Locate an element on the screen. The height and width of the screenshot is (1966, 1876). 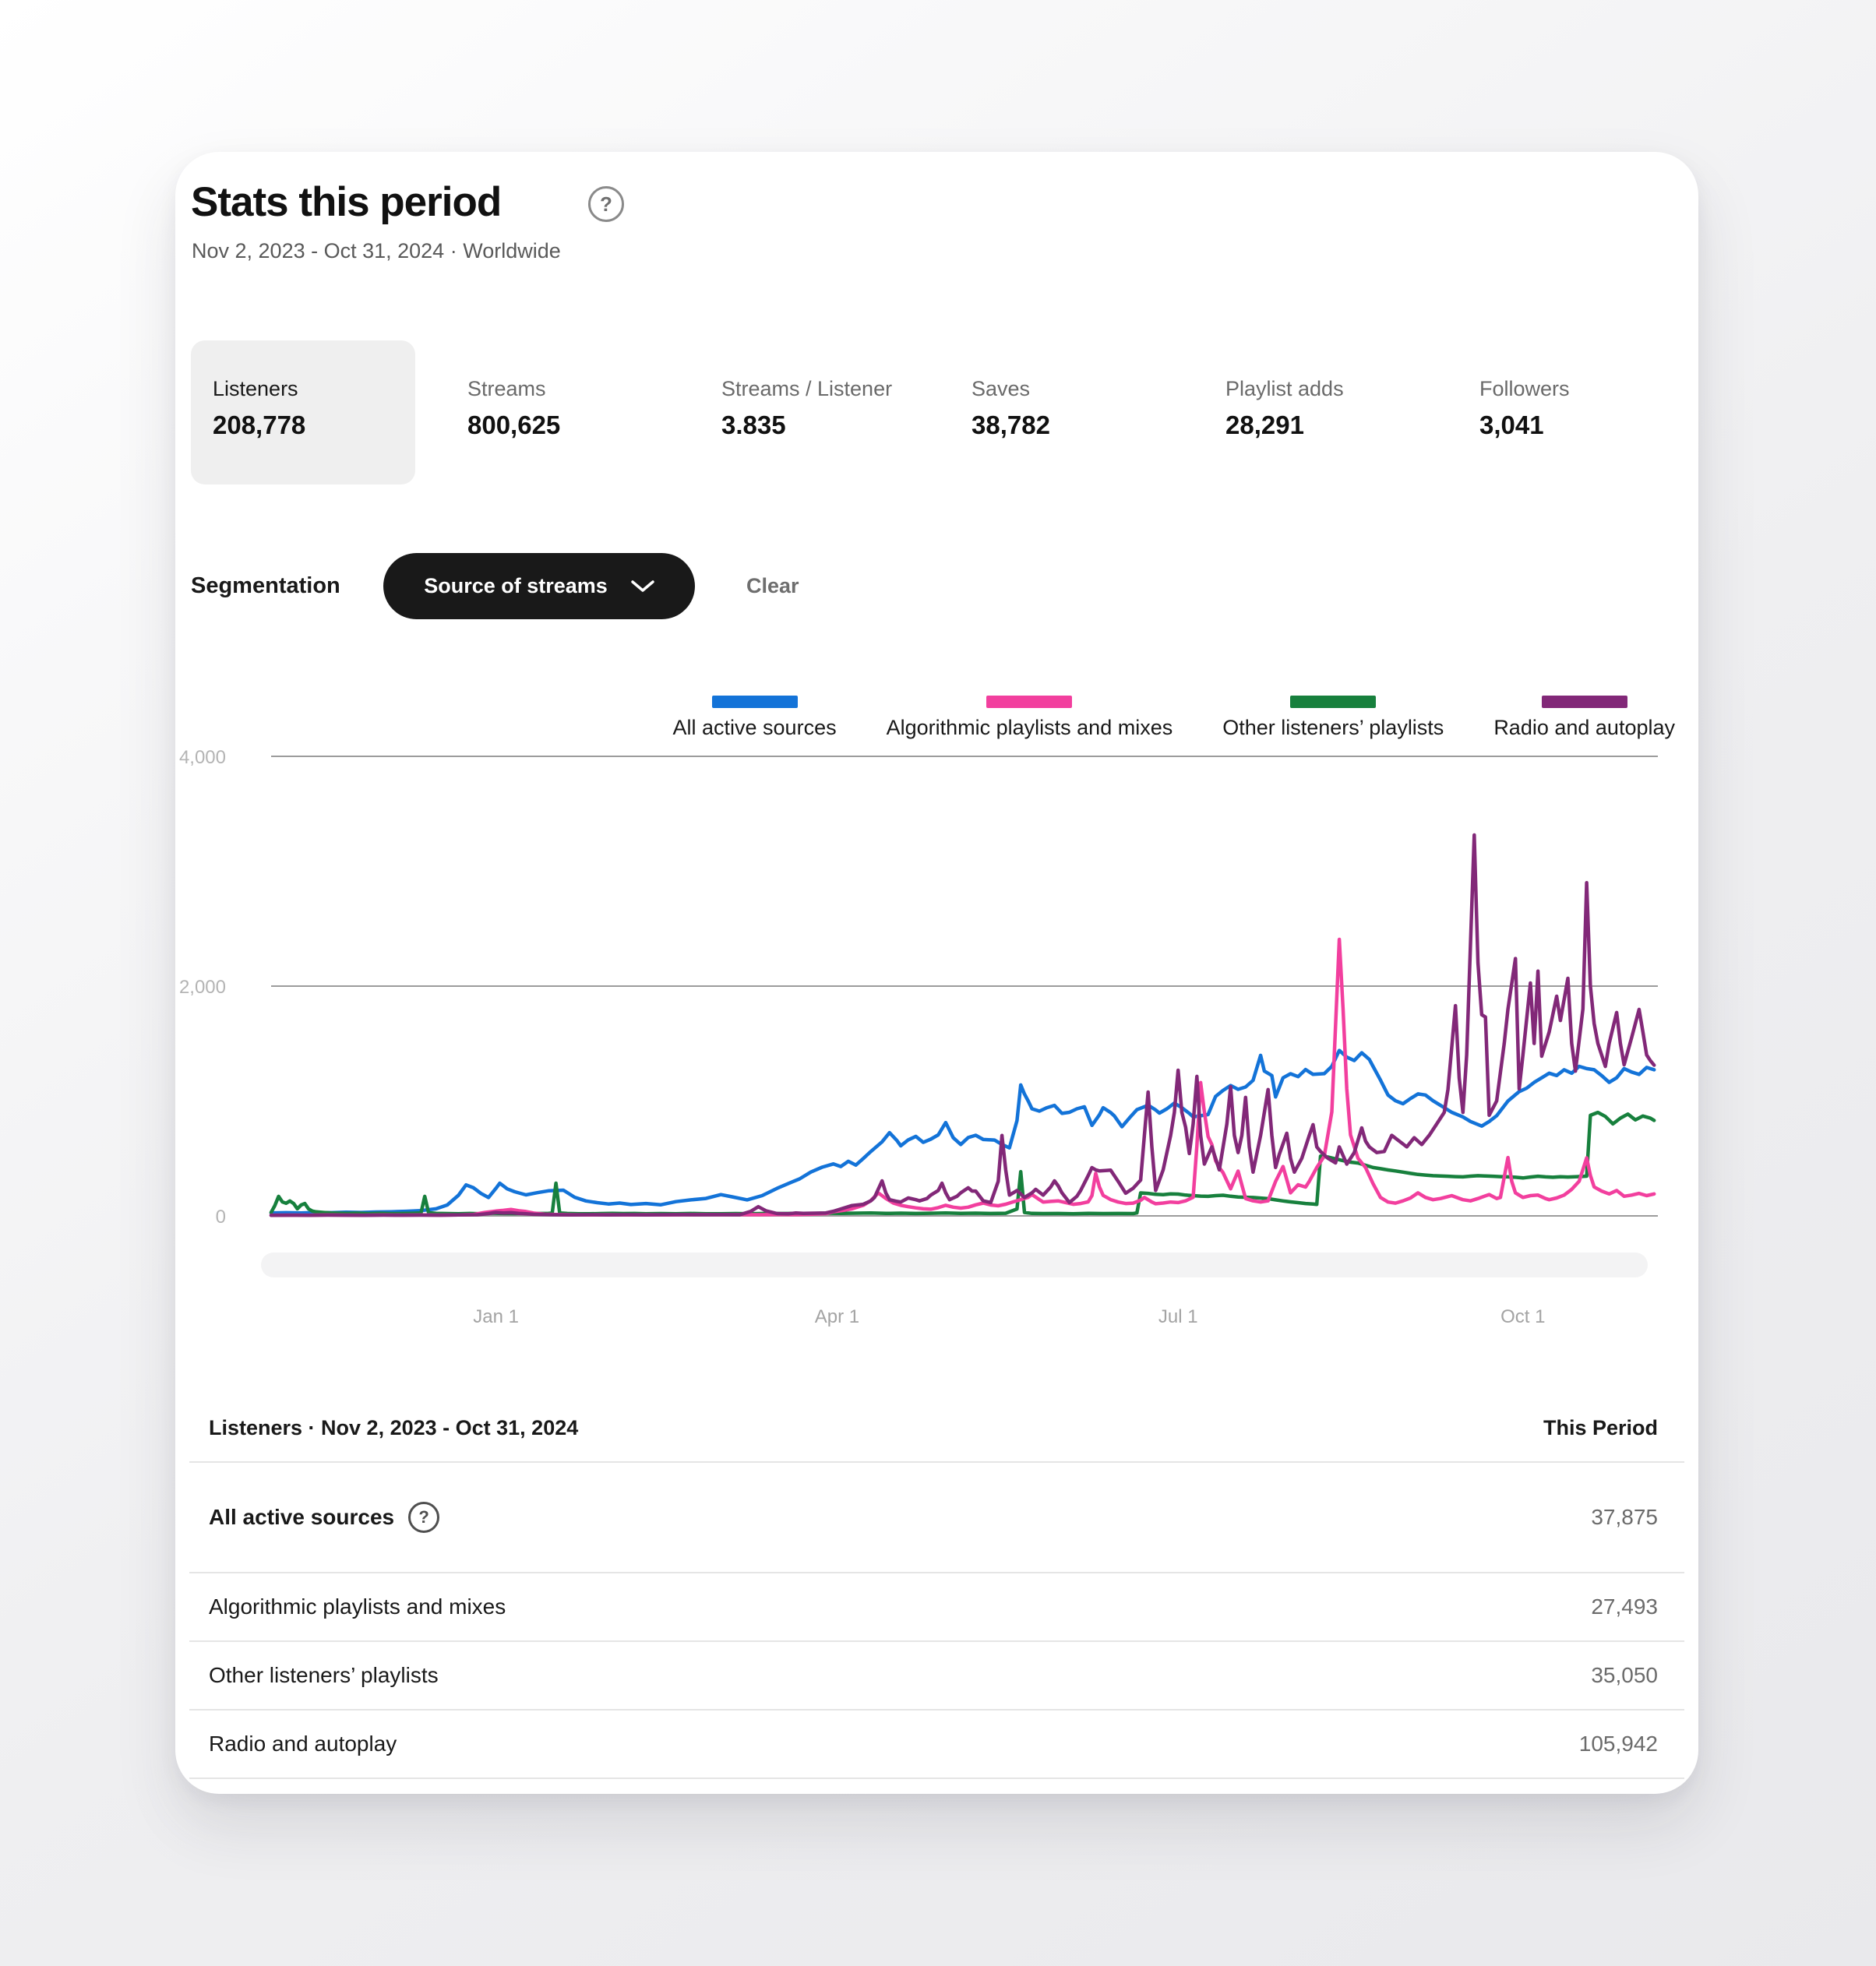
table-header-left: Listeners · Nov 2, 2023 - Oct 31, 2024 is located at coordinates (394, 1427).